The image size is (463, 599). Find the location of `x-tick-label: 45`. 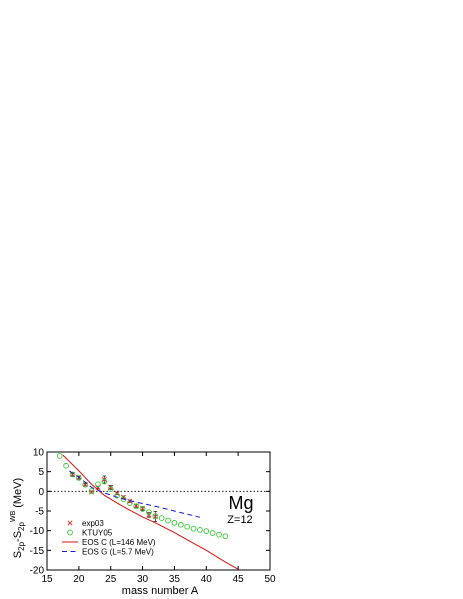

x-tick-label: 45 is located at coordinates (239, 579).